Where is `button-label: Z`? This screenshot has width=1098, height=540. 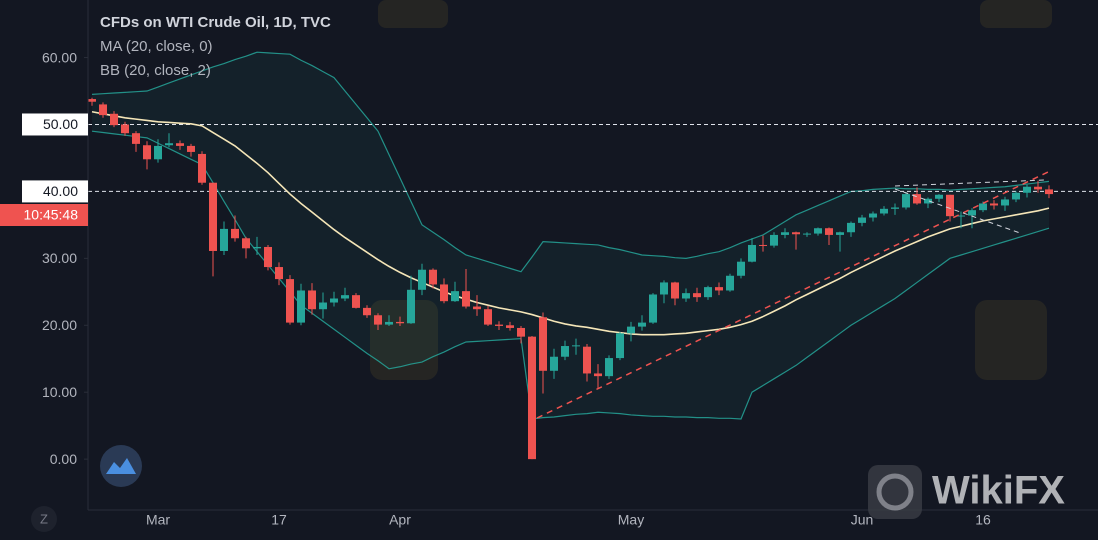
button-label: Z is located at coordinates (44, 518).